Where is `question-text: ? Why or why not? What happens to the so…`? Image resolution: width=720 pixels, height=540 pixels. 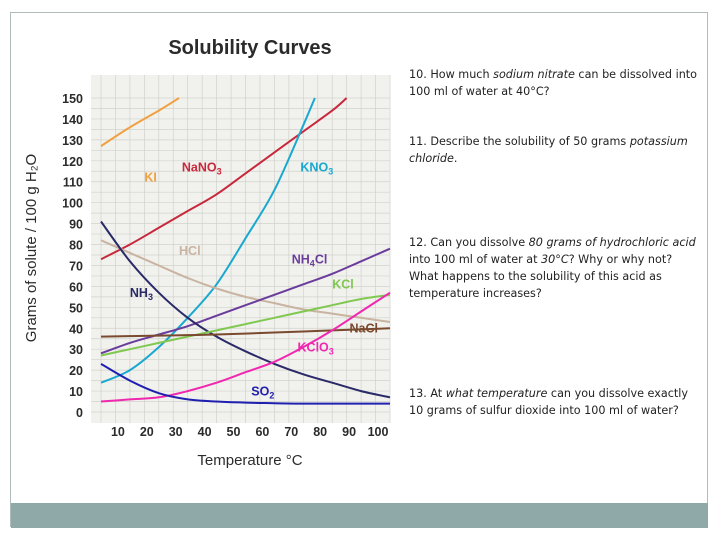
question-text: ? Why or why not? What happens to the so… is located at coordinates (541, 276).